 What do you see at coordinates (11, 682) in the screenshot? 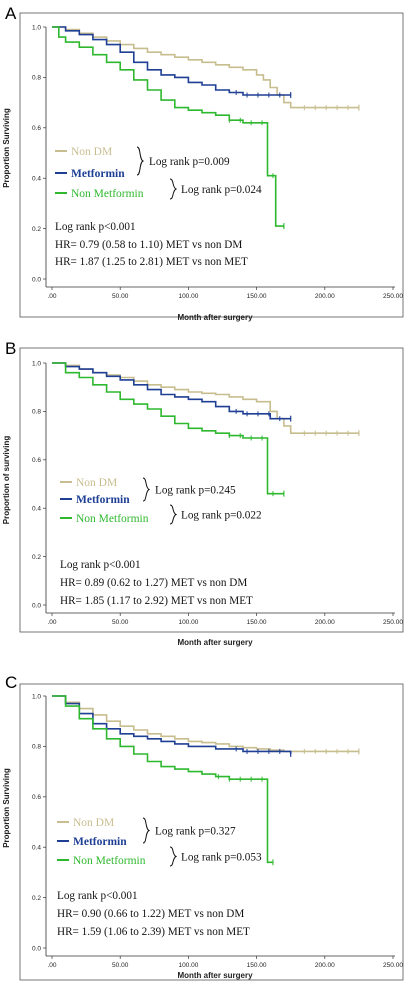
I see `panel-letter-c: C` at bounding box center [11, 682].